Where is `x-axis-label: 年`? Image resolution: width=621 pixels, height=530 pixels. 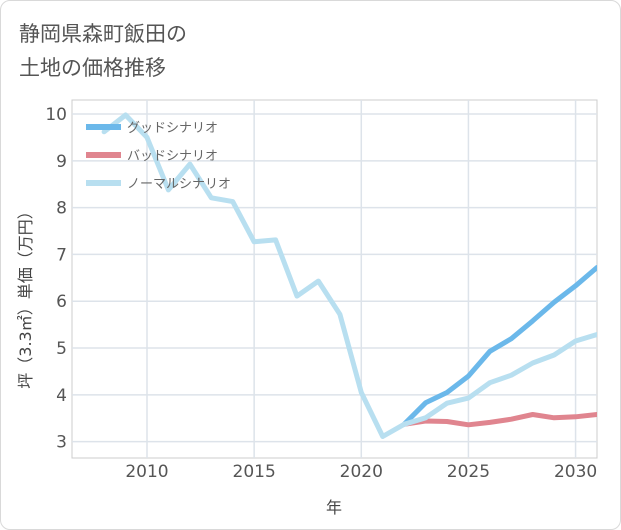 x-axis-label: 年 is located at coordinates (334, 507).